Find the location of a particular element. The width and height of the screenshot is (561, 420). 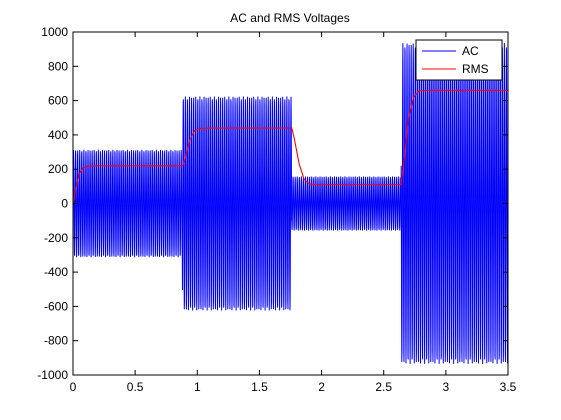

y-tick-label: -800 is located at coordinates (56, 341).